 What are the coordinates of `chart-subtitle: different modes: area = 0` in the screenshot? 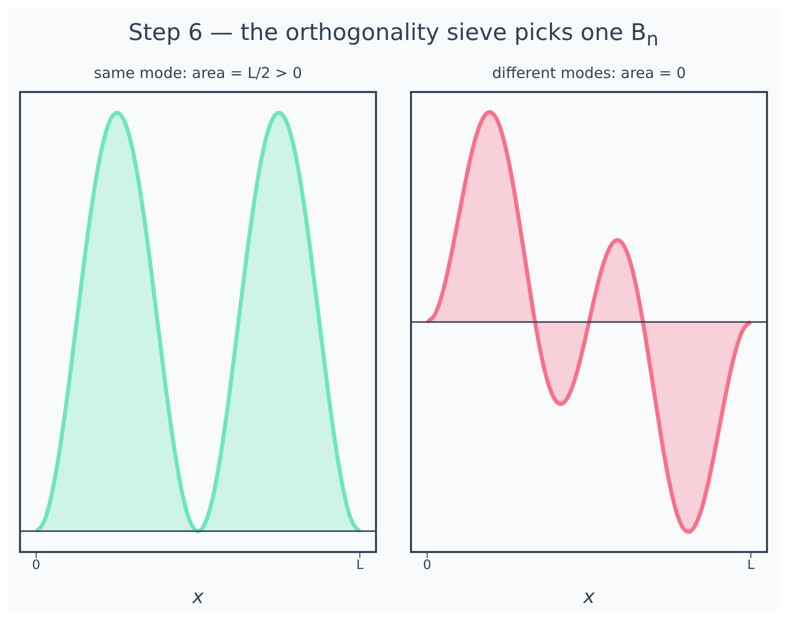 It's located at (589, 74).